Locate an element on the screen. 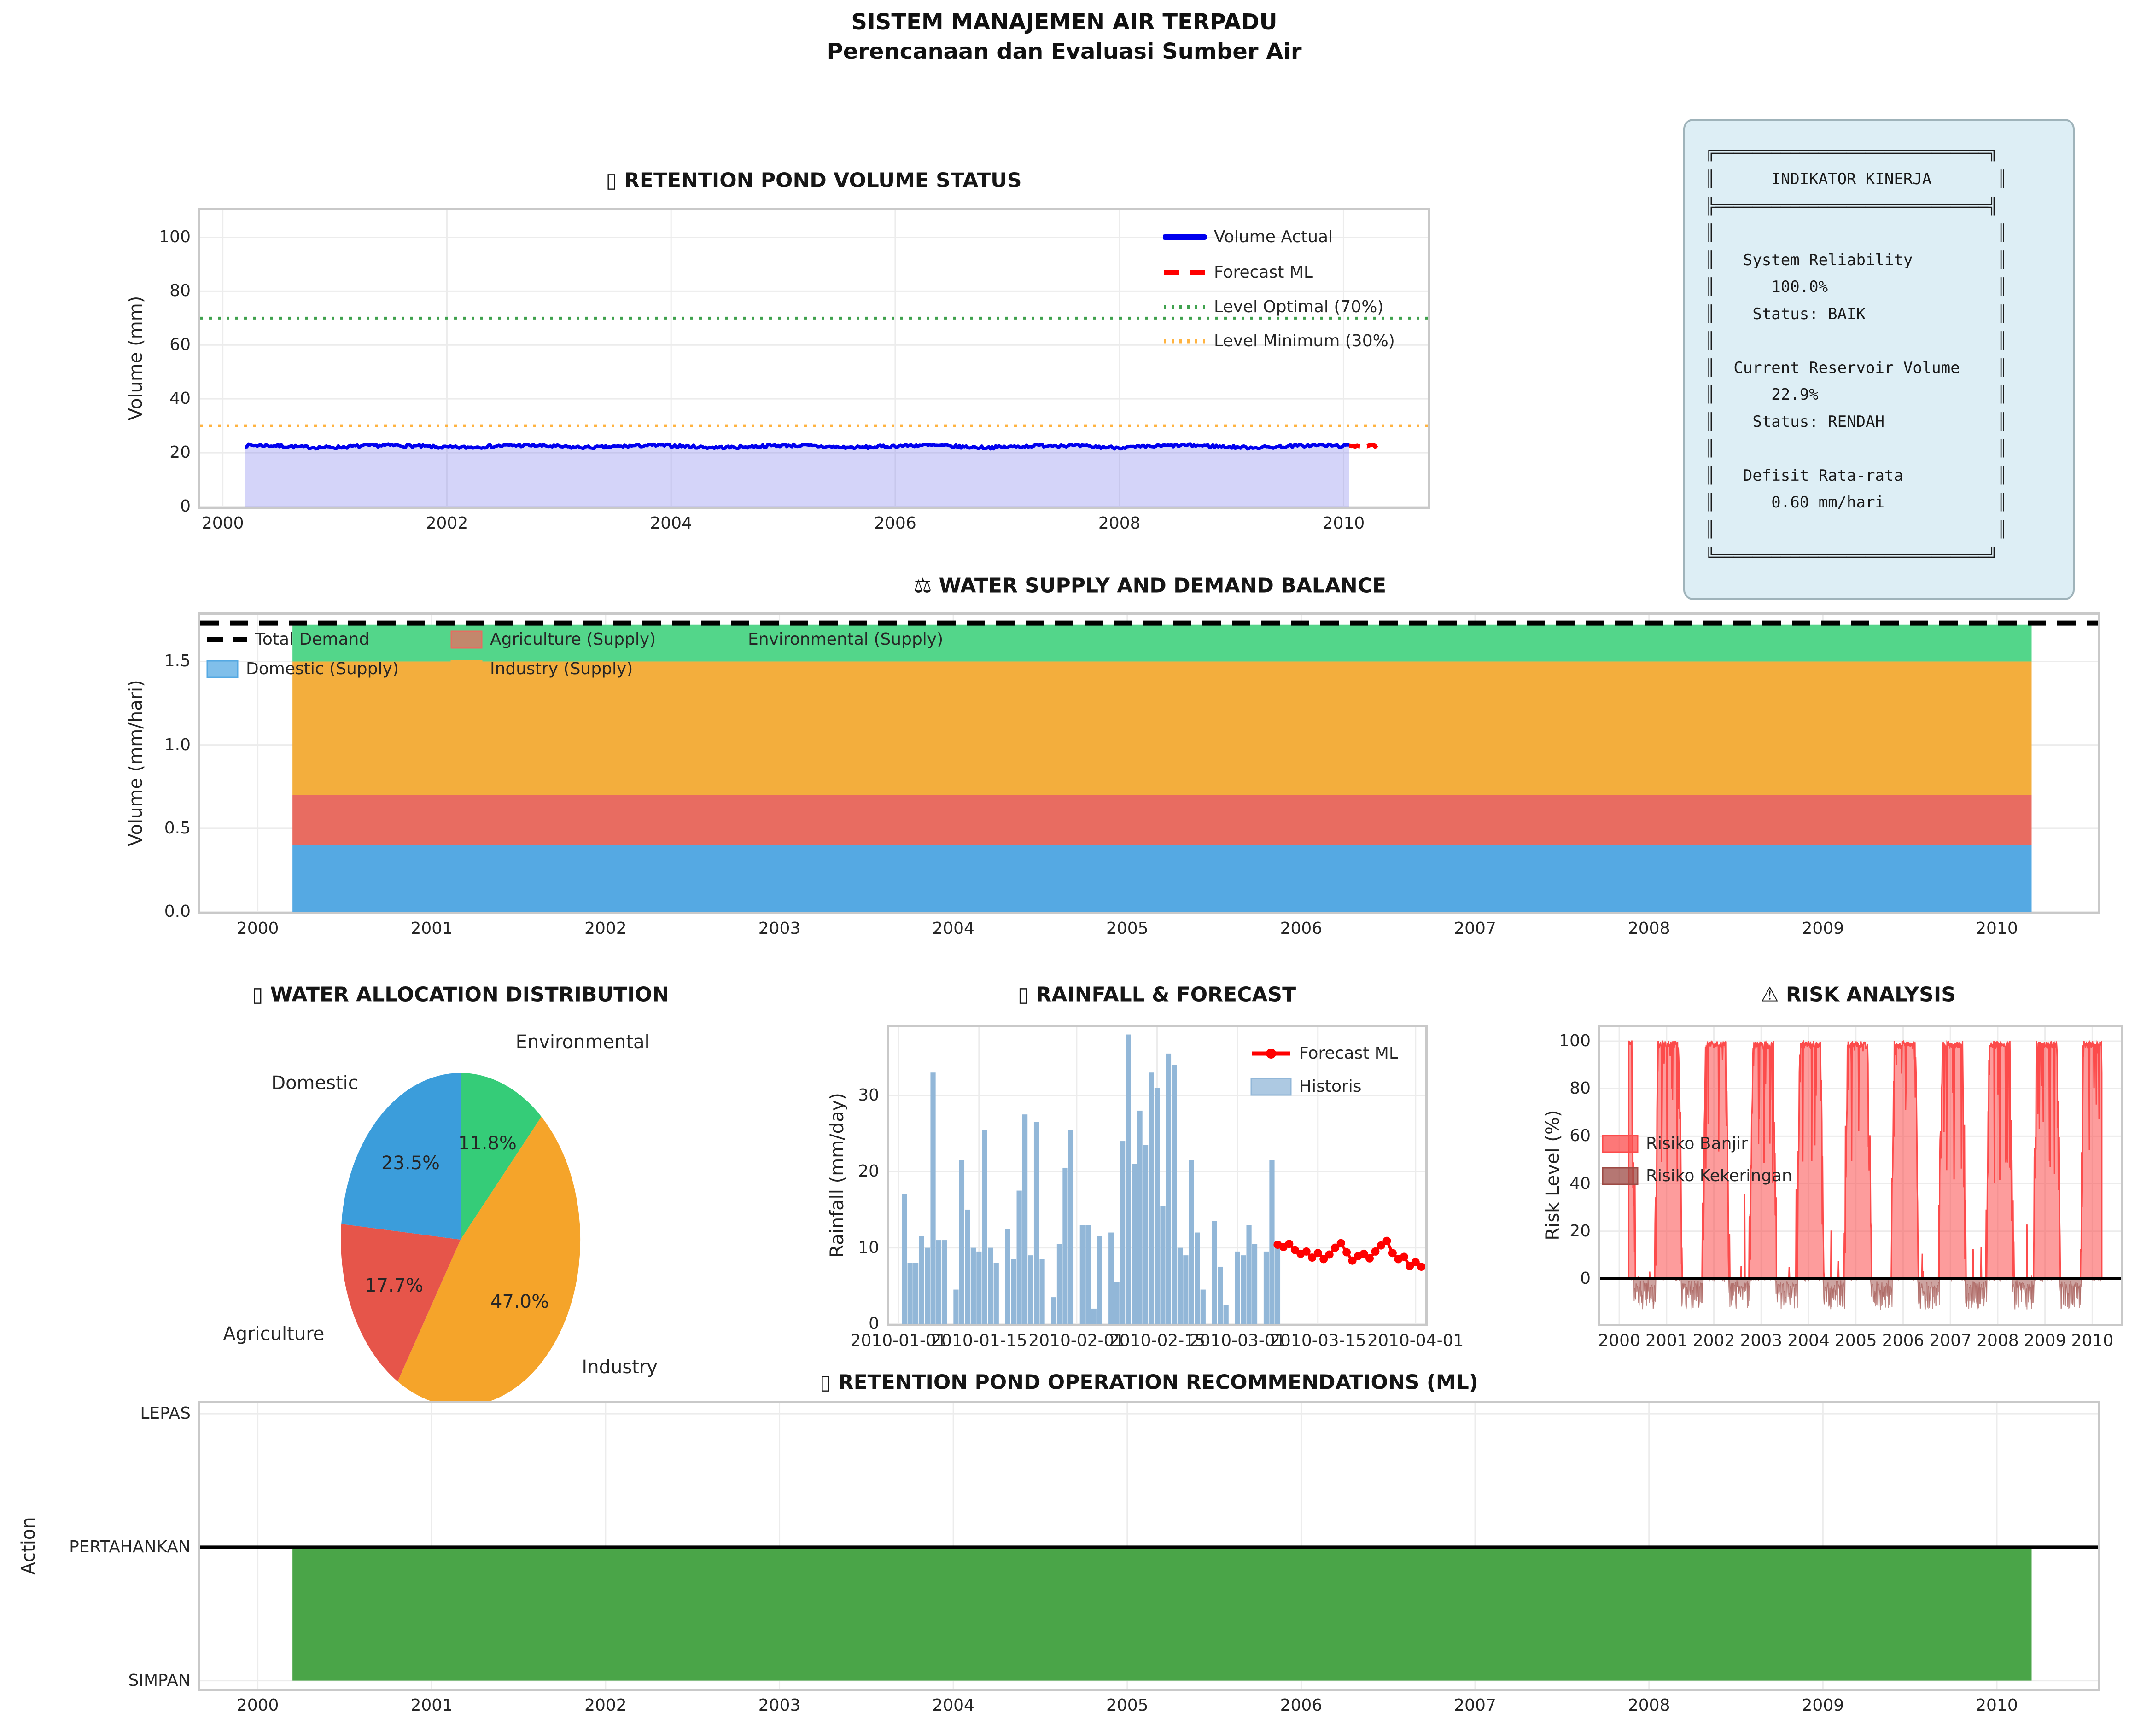 This screenshot has width=2129, height=1736. pie-pct-label: 23.5% is located at coordinates (410, 1163).